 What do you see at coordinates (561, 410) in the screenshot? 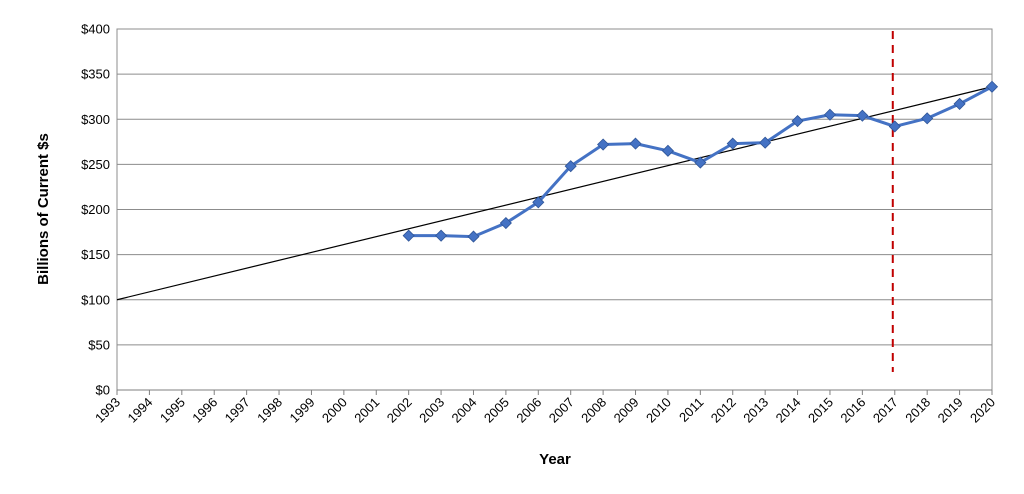
I see `x-tick-label: 2007` at bounding box center [561, 410].